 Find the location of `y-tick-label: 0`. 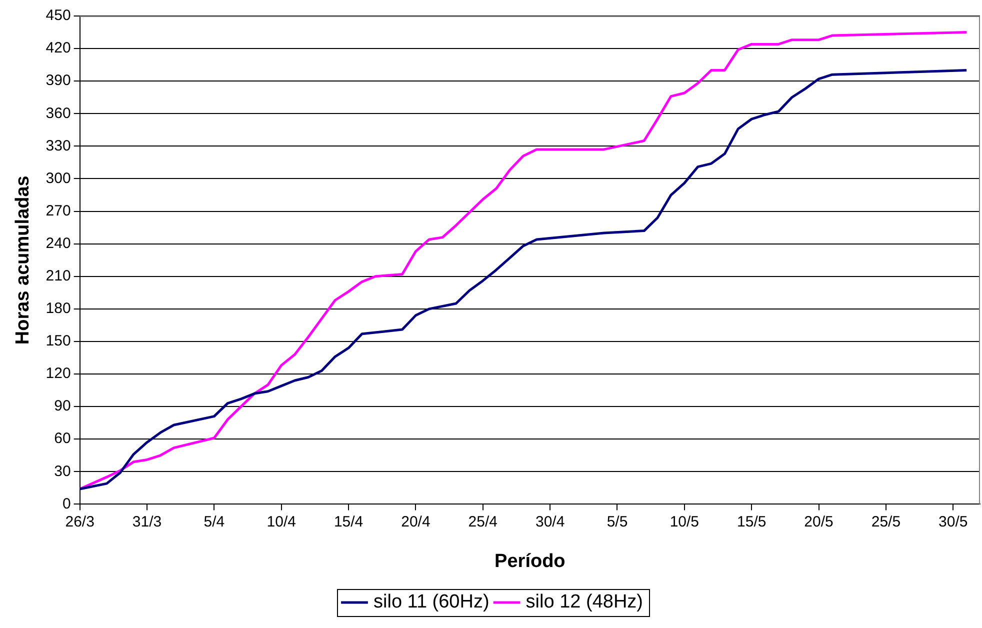

y-tick-label: 0 is located at coordinates (66, 503).